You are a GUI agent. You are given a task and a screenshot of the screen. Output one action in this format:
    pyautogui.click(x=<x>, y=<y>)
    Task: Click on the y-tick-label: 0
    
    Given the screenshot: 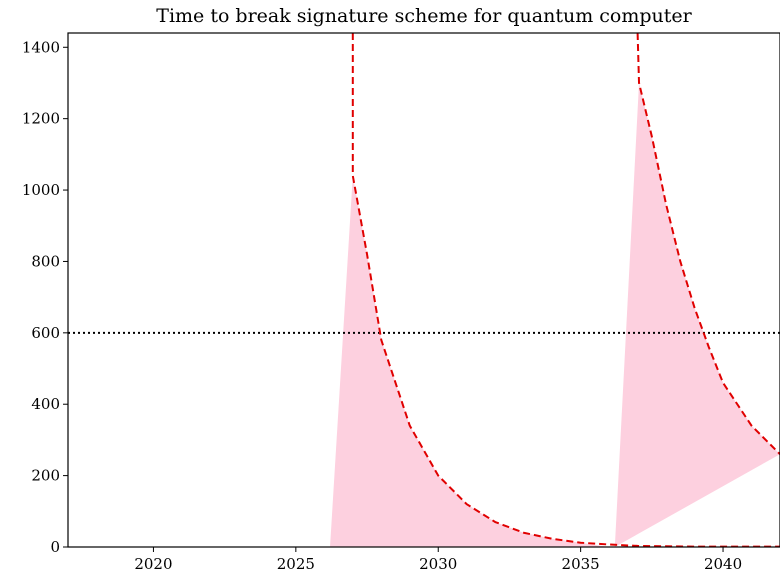 What is the action you would take?
    pyautogui.click(x=55, y=547)
    